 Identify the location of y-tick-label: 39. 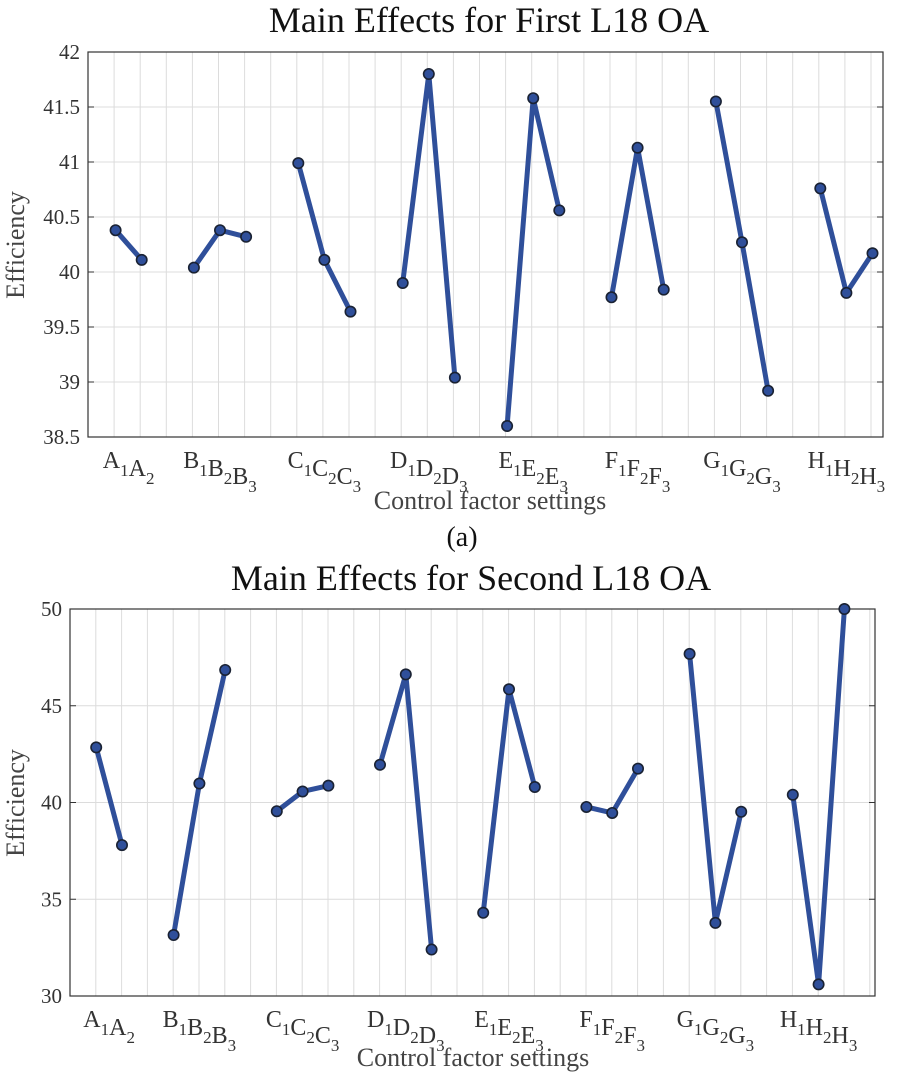
(69, 382).